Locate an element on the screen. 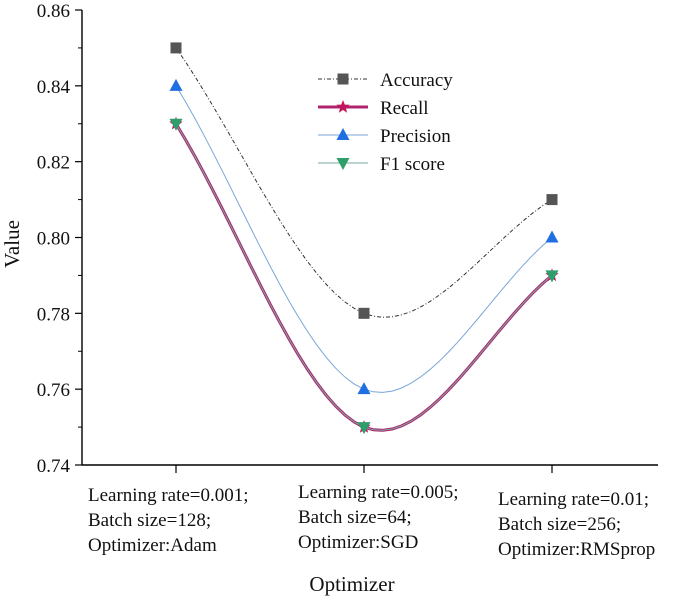  x-category-label: Optimizer:Adam is located at coordinates (152, 545).